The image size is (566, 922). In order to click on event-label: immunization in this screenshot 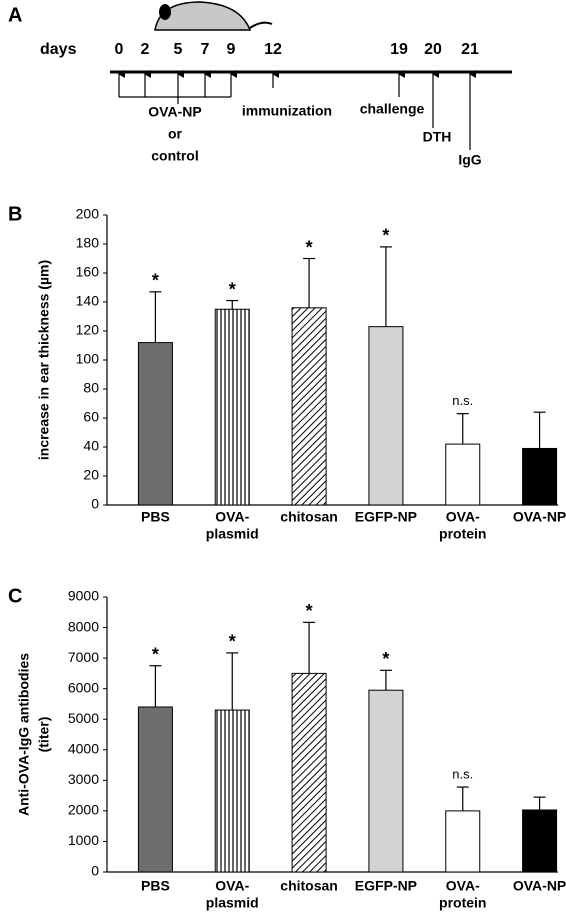, I will do `click(287, 111)`.